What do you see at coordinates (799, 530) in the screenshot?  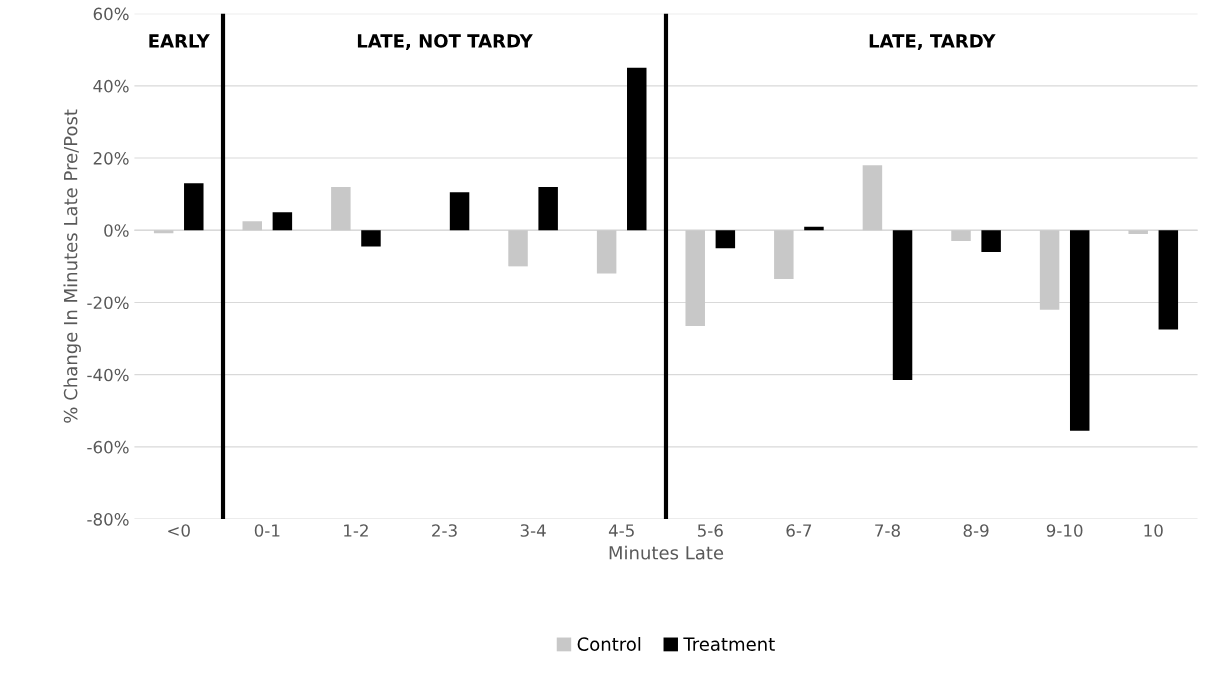 I see `x-tick-label: 6-7` at bounding box center [799, 530].